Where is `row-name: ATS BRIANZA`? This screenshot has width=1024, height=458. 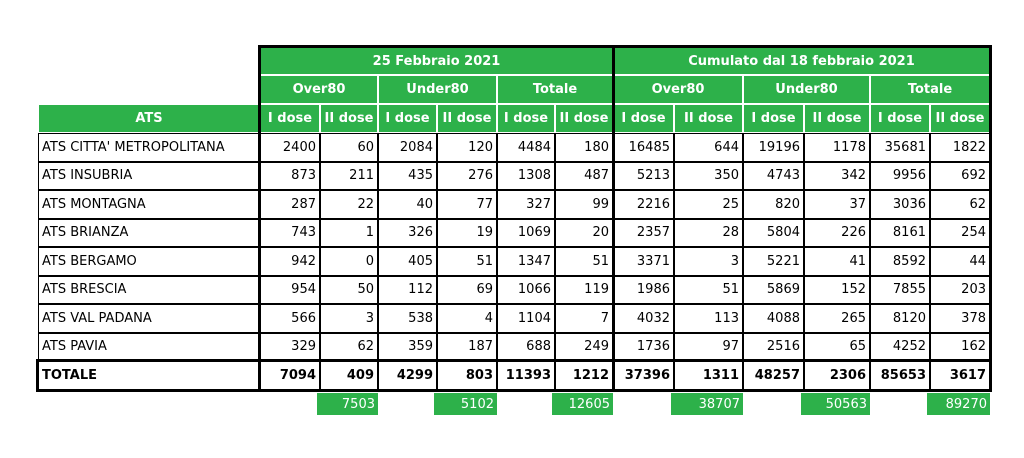 row-name: ATS BRIANZA is located at coordinates (149, 232).